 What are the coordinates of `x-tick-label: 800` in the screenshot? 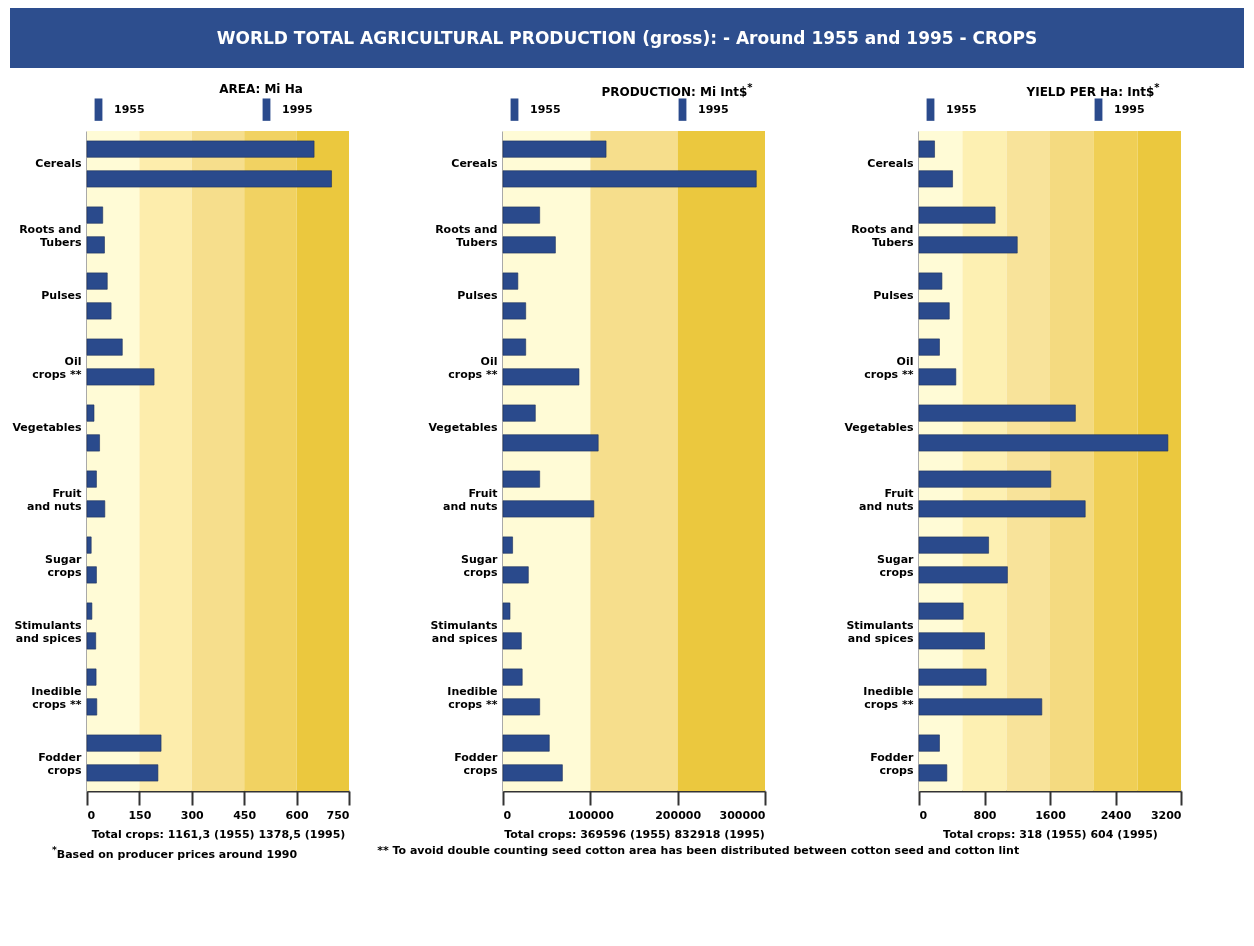 It's located at (985, 815).